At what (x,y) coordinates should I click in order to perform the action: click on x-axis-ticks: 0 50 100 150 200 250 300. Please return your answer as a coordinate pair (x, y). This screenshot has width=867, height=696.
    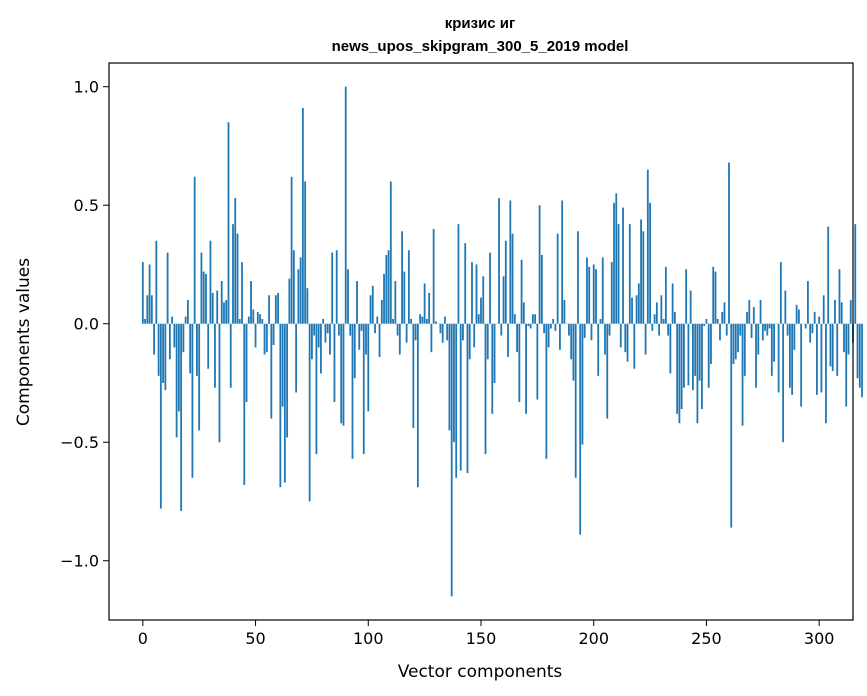
    Looking at the image, I should click on (486, 634).